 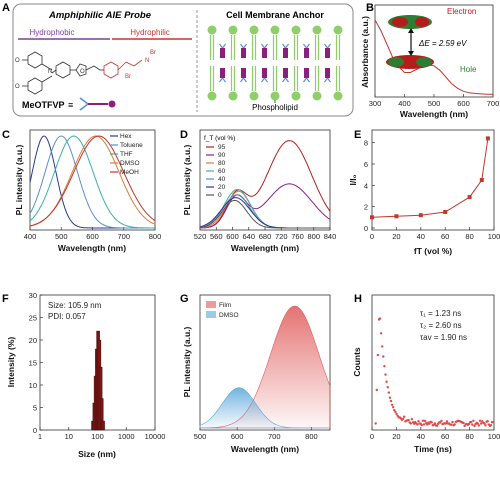 What do you see at coordinates (366, 228) in the screenshot?
I see `ytick-label: 0` at bounding box center [366, 228].